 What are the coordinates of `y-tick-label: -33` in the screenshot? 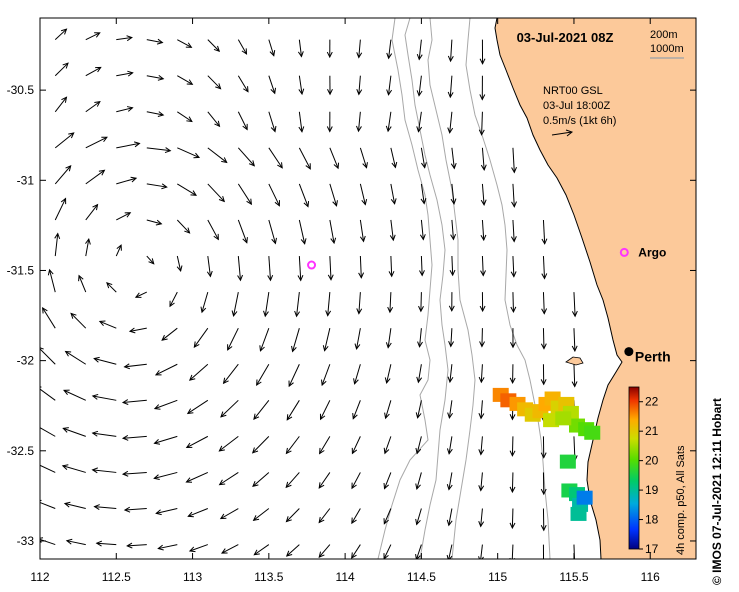 It's located at (26, 541).